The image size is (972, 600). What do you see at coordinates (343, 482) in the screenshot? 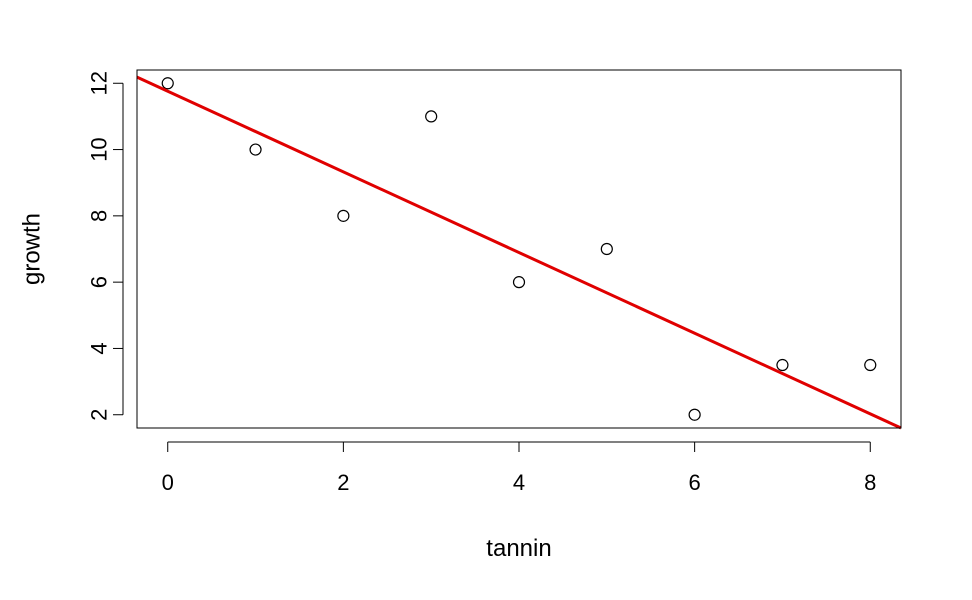
I see `x-tick-label: 2` at bounding box center [343, 482].